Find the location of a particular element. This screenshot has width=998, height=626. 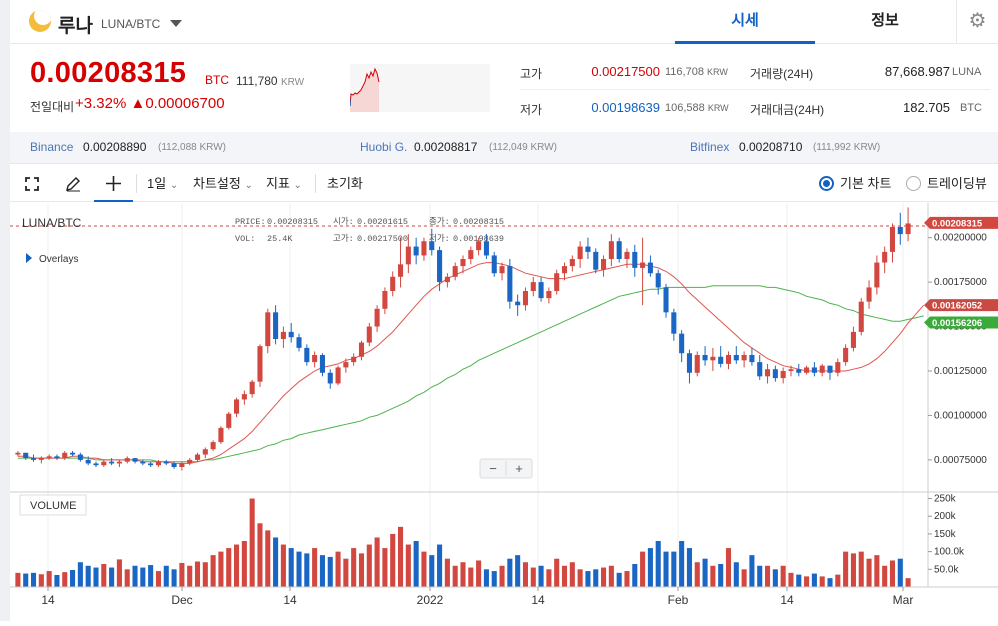

overlays-toggle: Overlays is located at coordinates (58, 259).